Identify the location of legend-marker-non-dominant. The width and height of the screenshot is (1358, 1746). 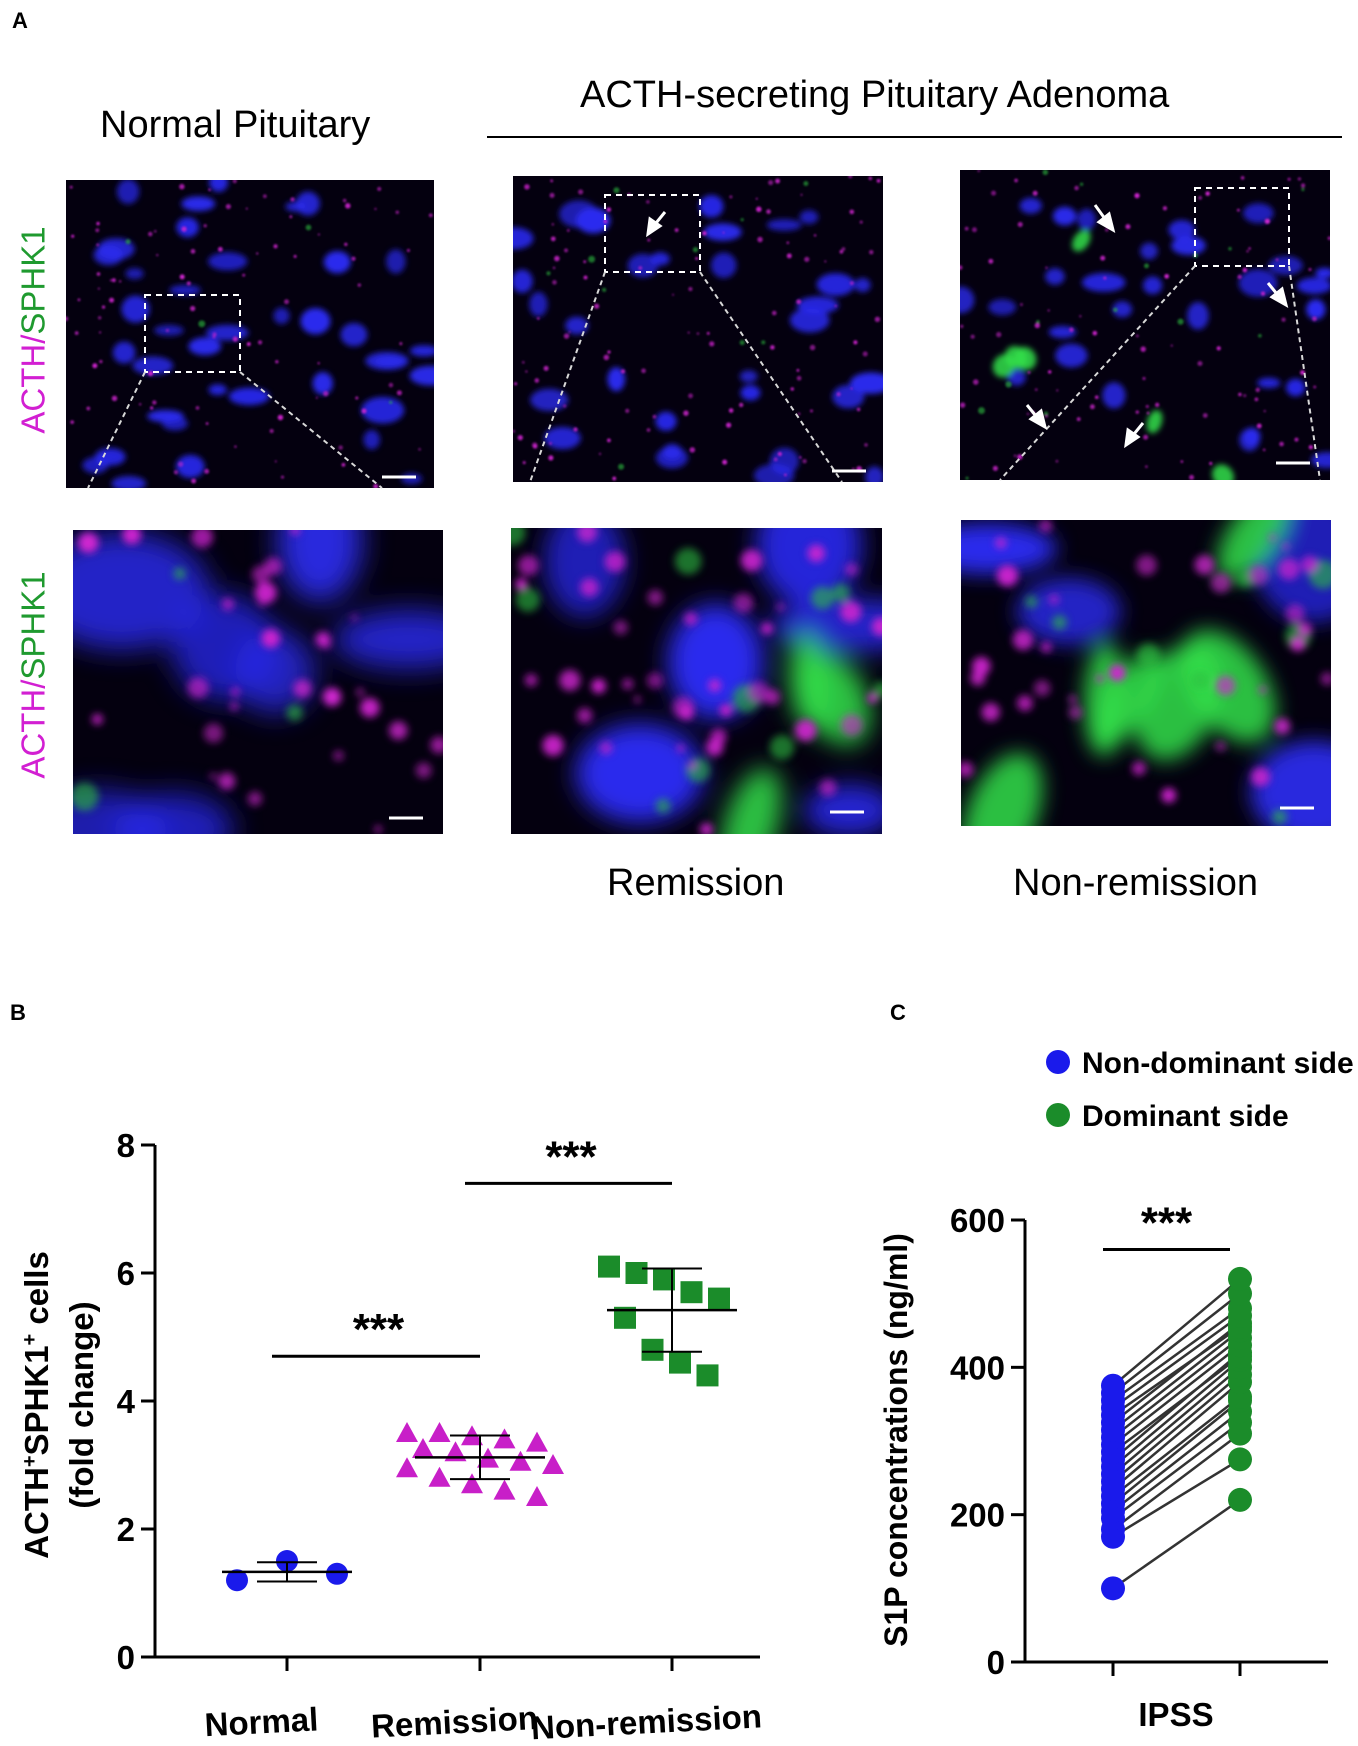
(1058, 1062).